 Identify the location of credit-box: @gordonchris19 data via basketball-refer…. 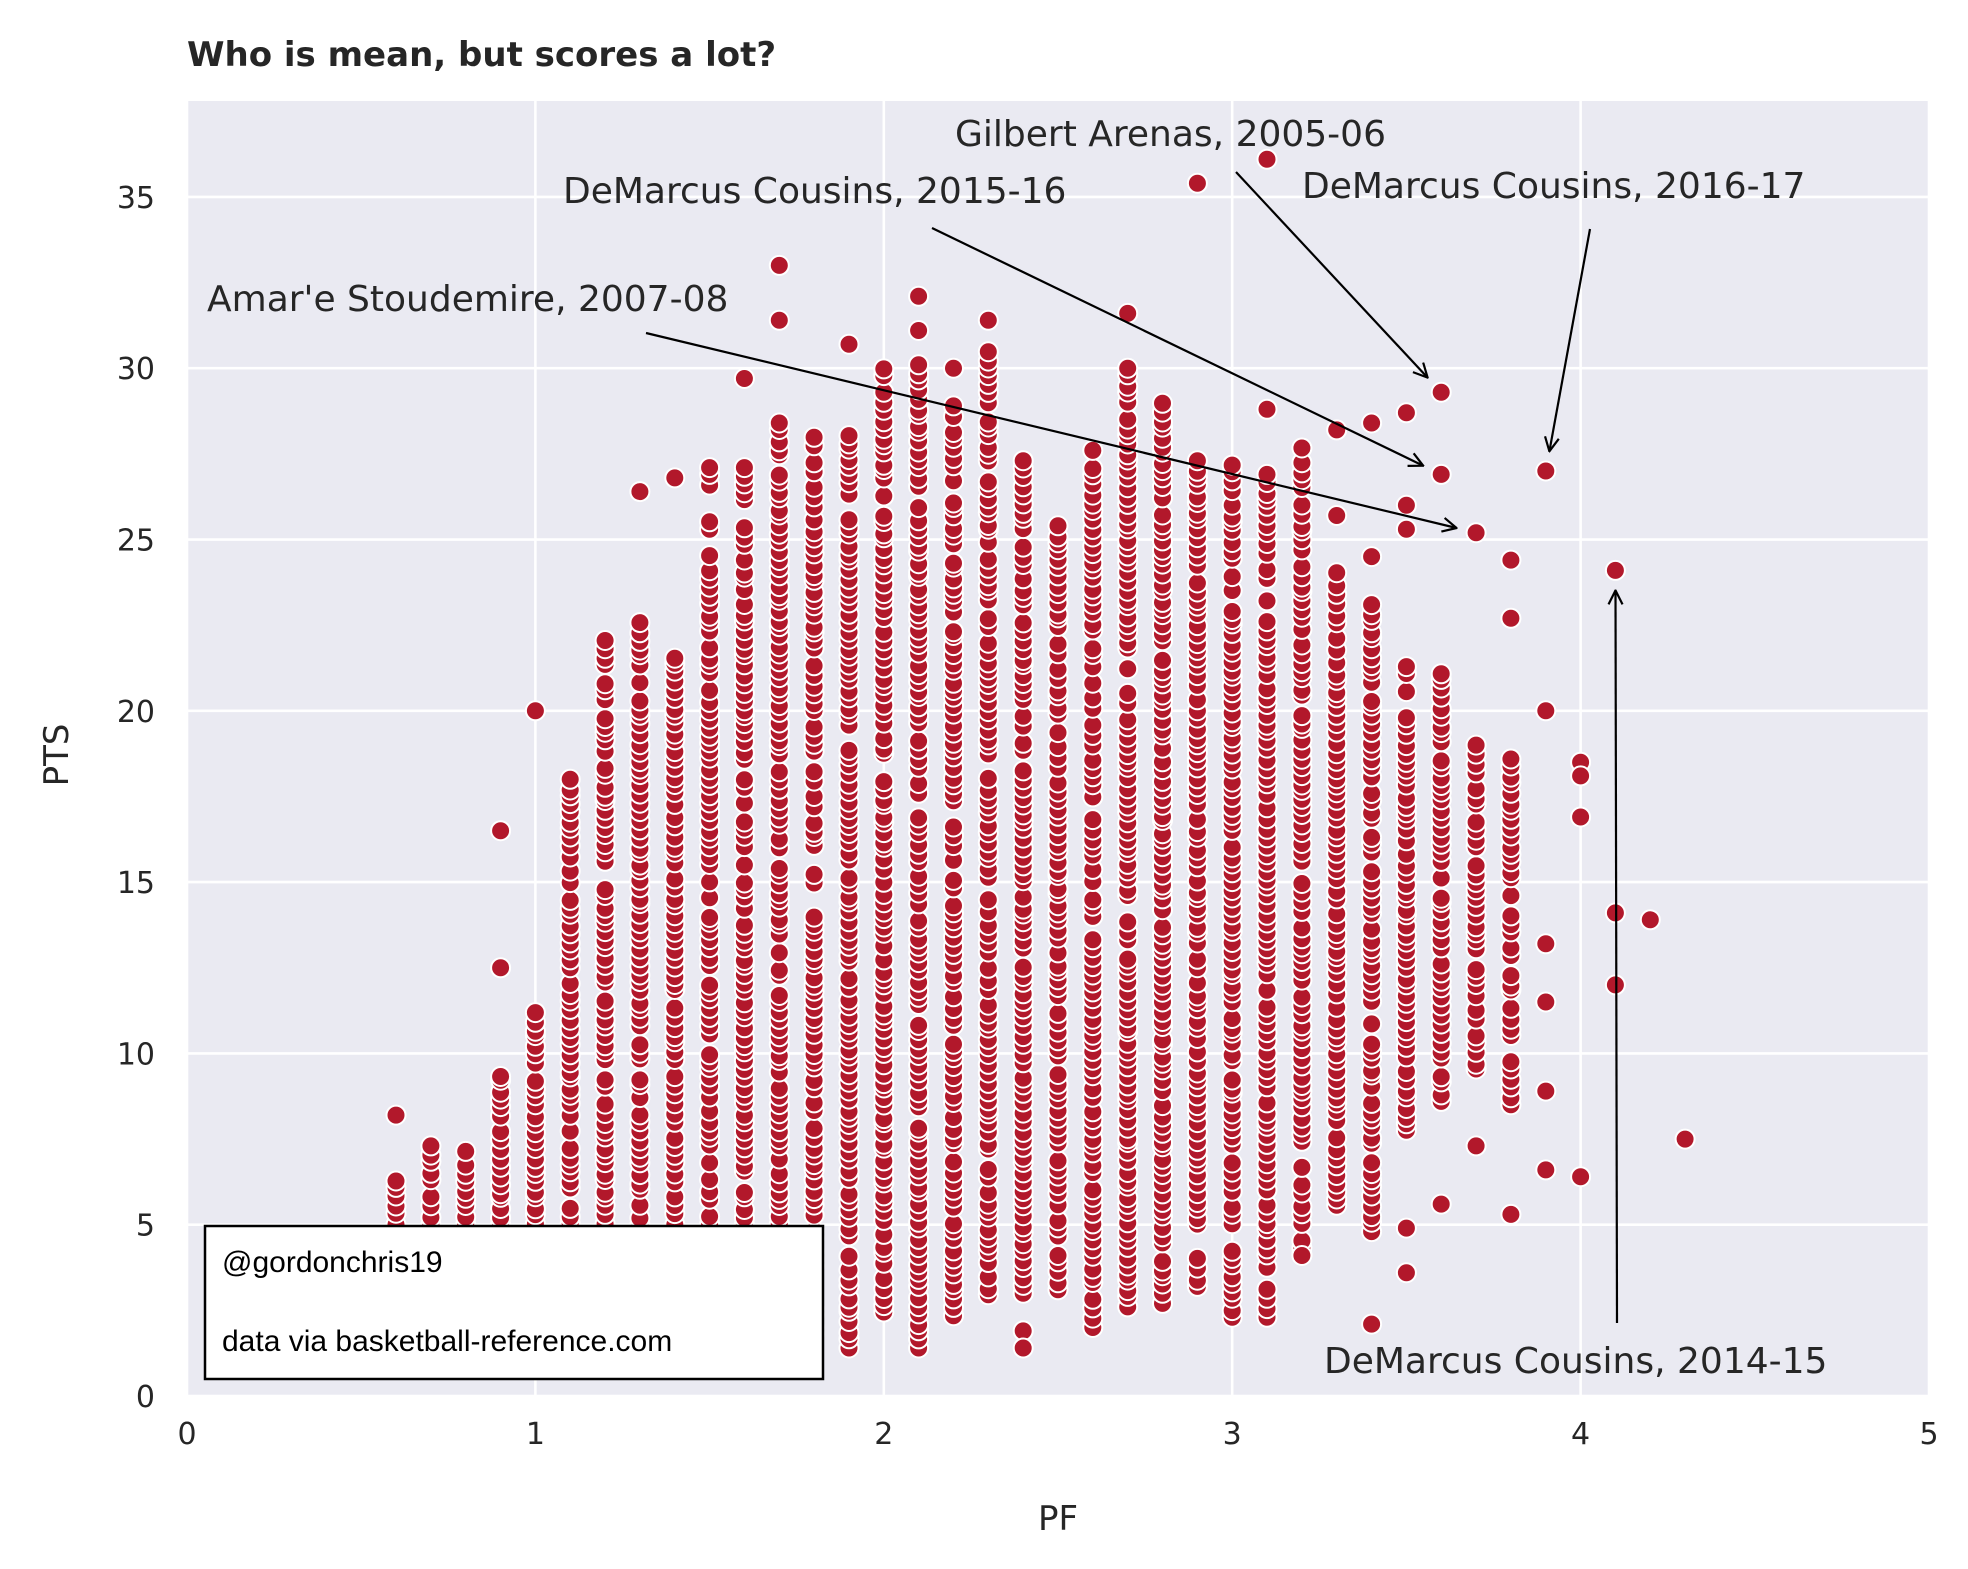
(514, 1302).